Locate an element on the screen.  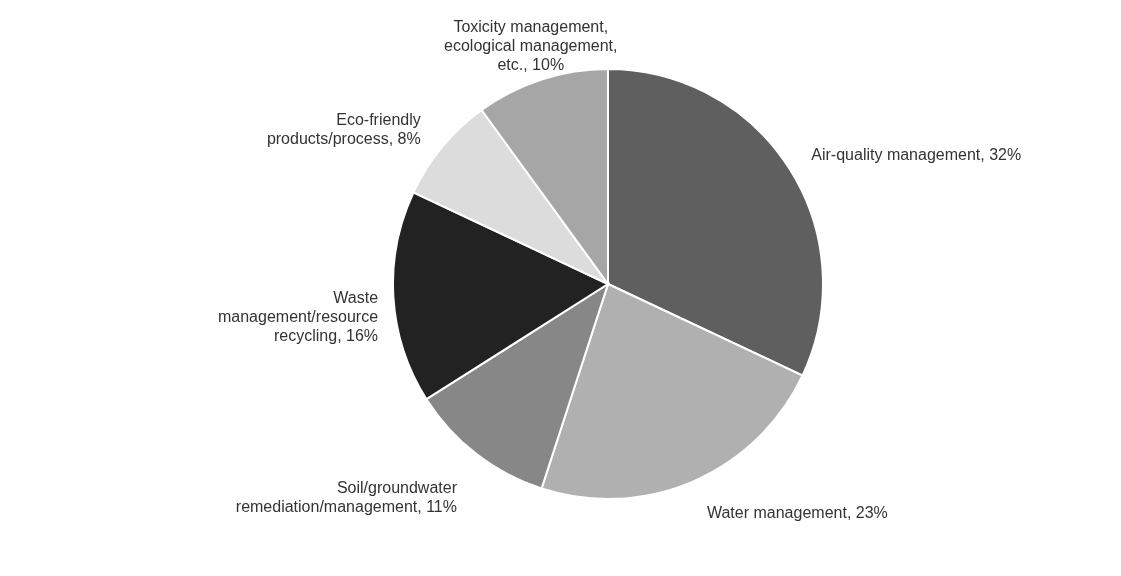
slice-label: Toxicity management, ecological management, etc., 10% is located at coordinates (531, 46).